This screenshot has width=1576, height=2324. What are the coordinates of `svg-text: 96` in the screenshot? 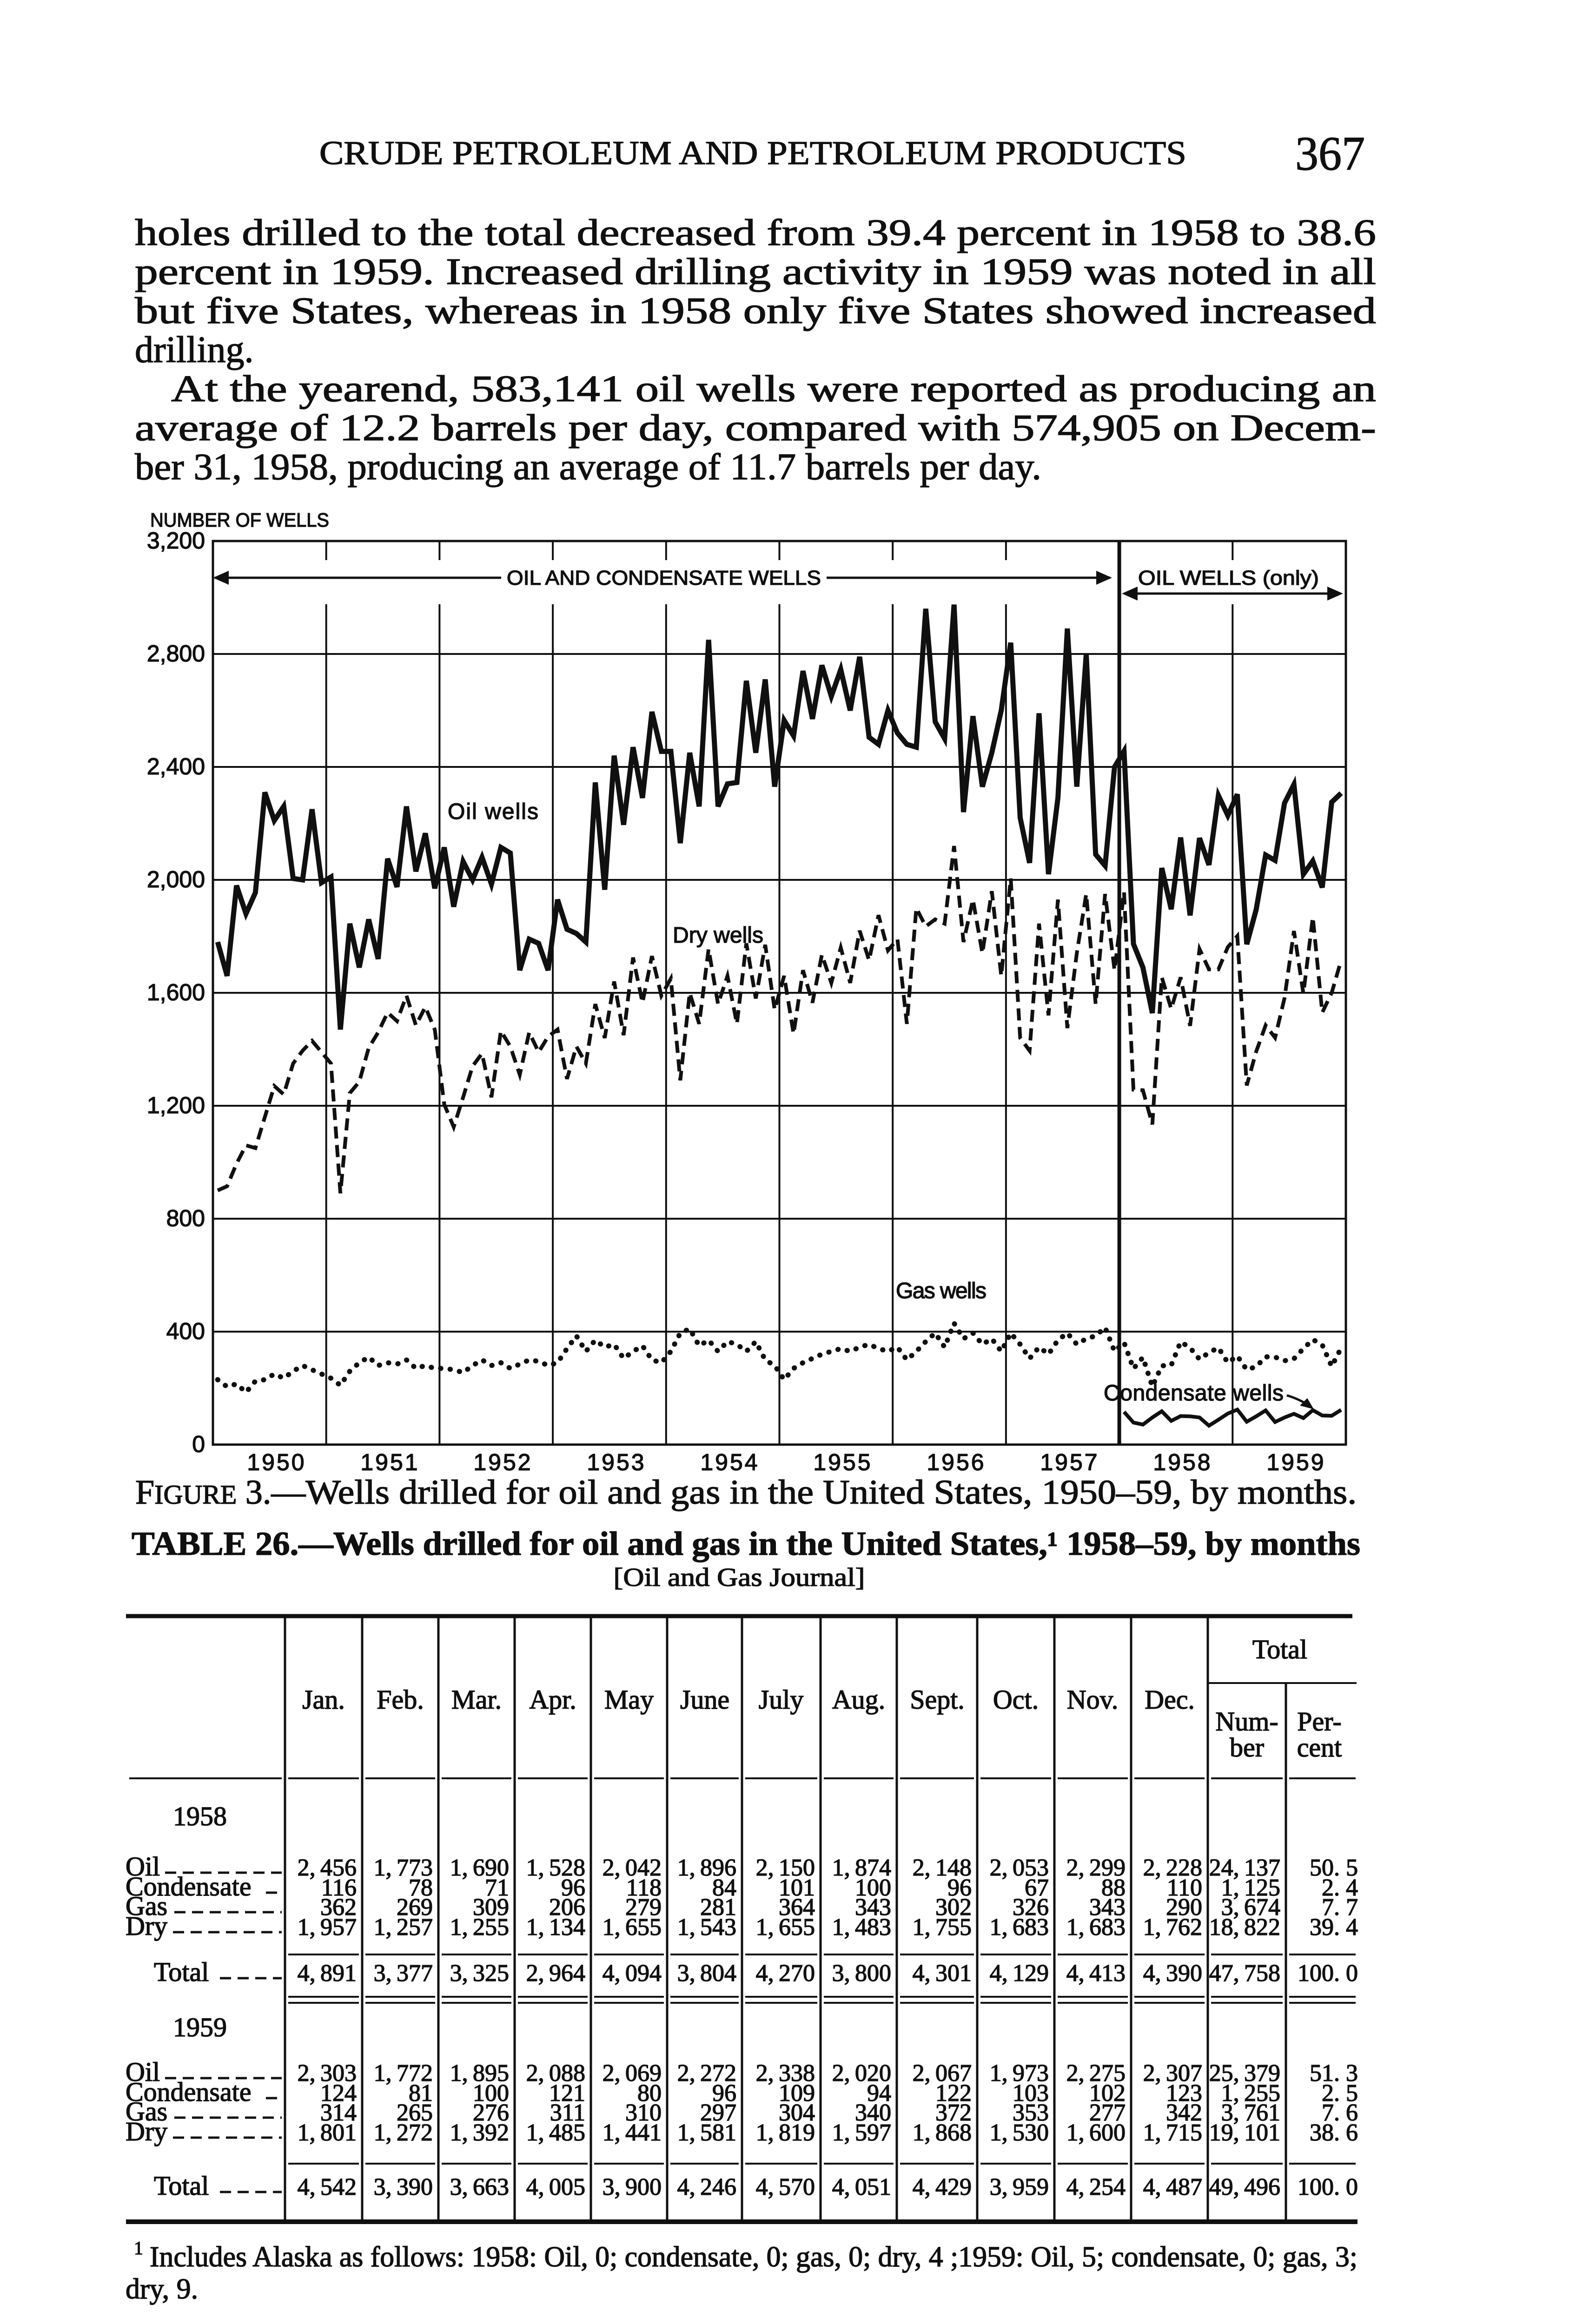 It's located at (960, 1888).